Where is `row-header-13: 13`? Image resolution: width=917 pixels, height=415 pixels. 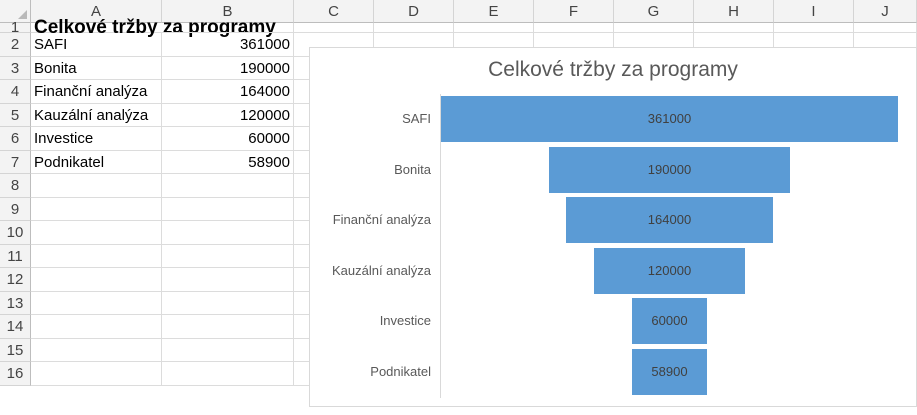
row-header-13: 13 is located at coordinates (15, 303).